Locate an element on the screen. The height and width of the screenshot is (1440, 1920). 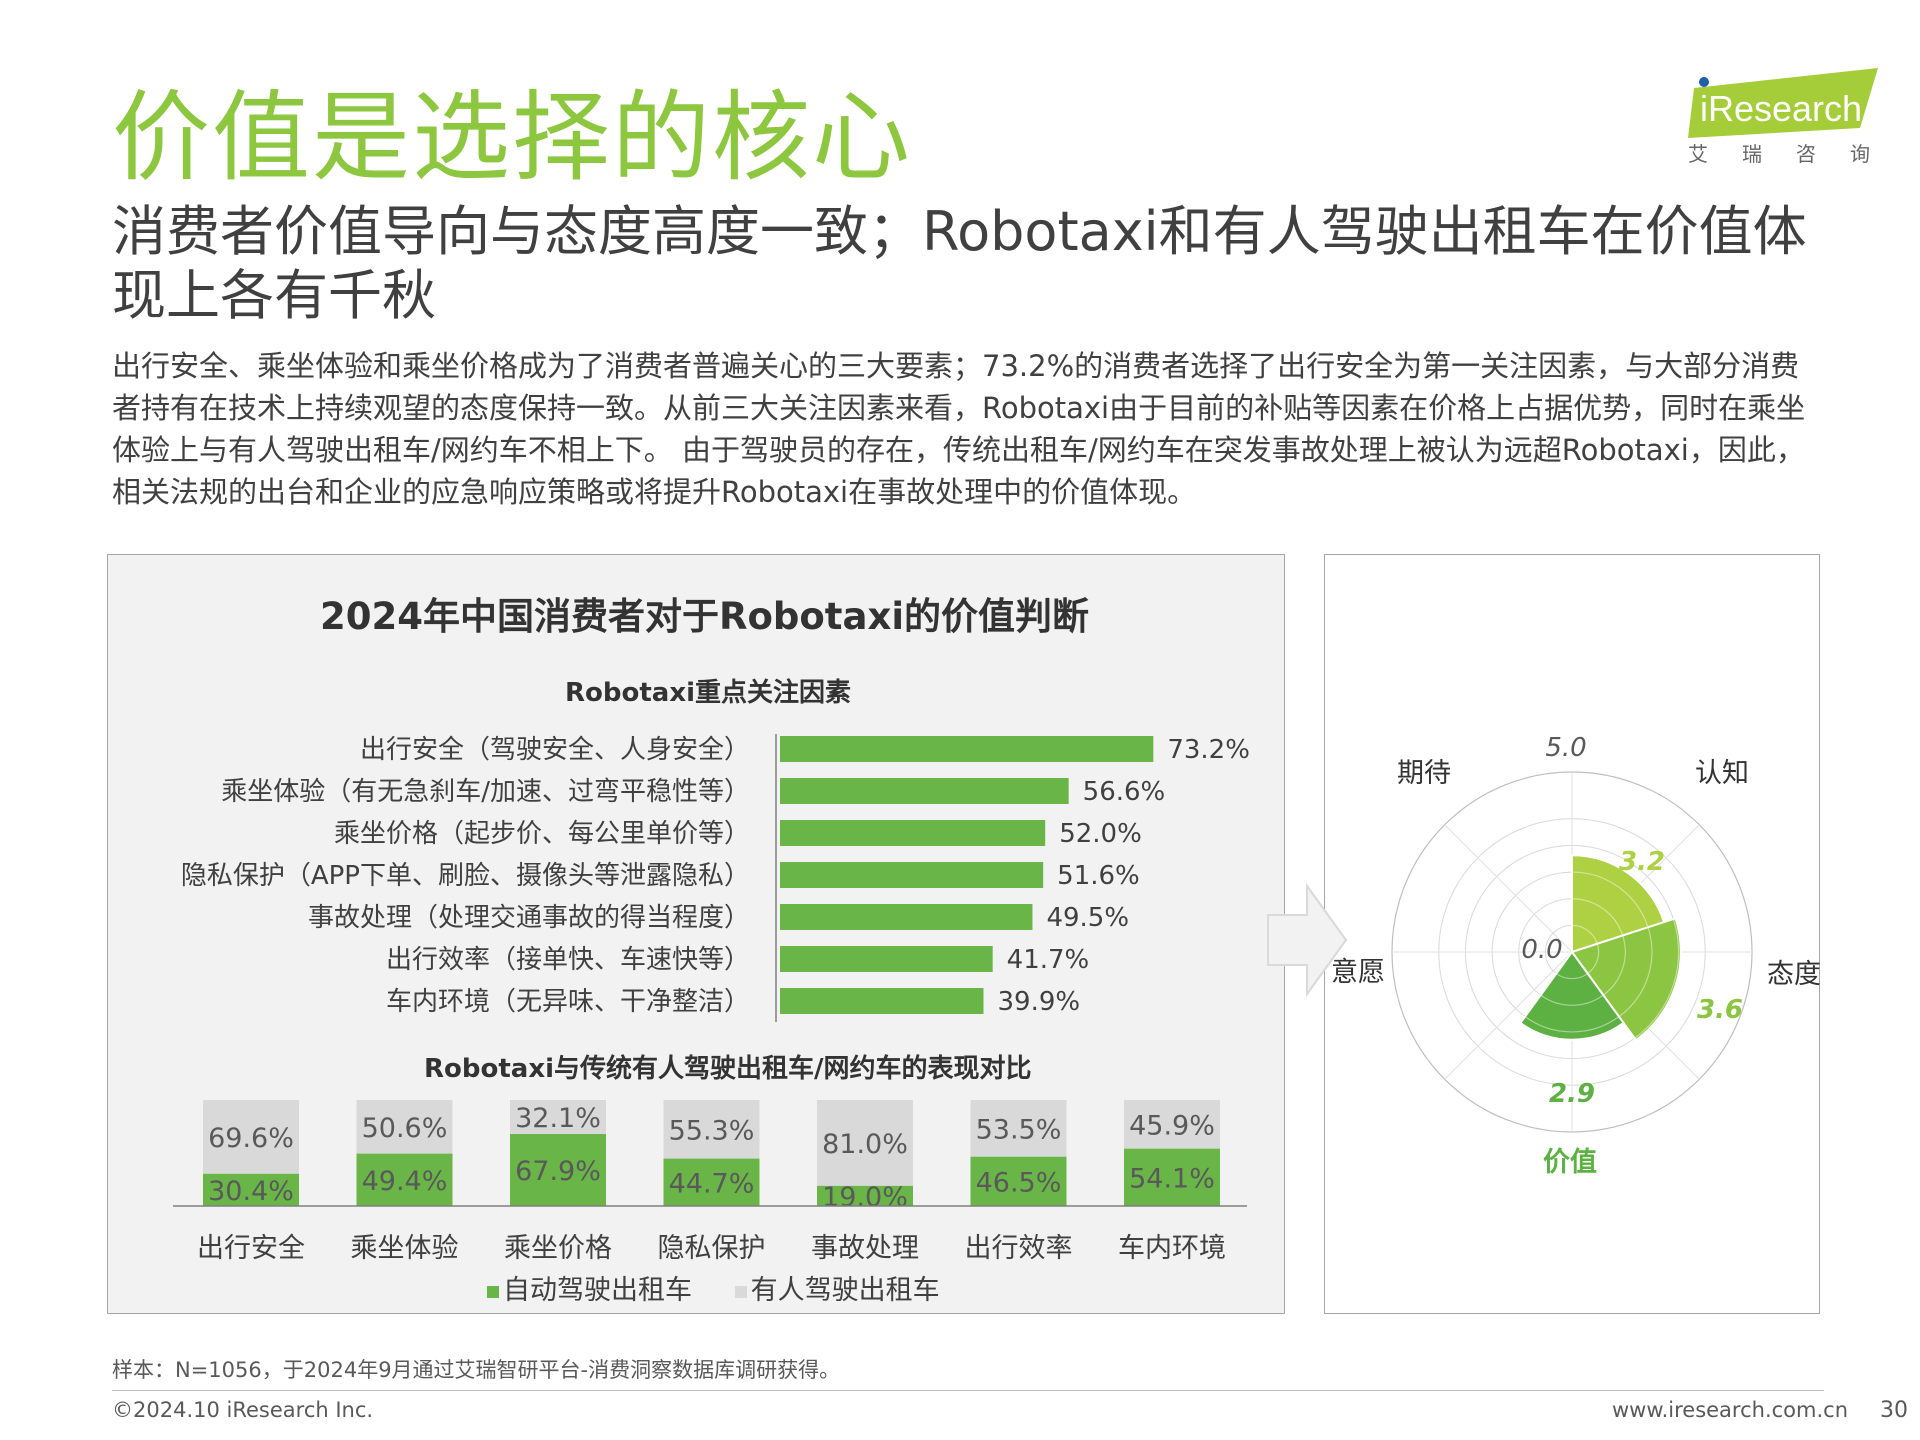
bar-category-label: 乘坐体验（有无急刹车/加速、过弯平稳性等） is located at coordinates (485, 792).